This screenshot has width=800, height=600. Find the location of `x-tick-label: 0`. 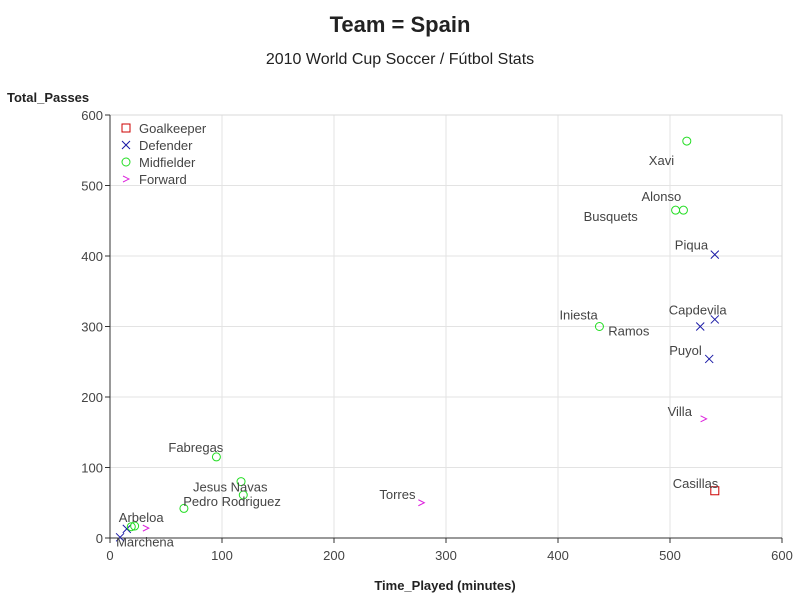

x-tick-label: 0 is located at coordinates (109, 555).